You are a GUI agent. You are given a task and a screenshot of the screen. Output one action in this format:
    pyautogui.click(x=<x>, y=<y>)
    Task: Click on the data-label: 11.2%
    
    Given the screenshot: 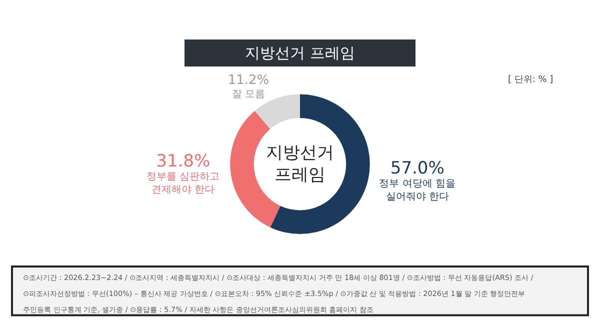 What is the action you would take?
    pyautogui.click(x=249, y=80)
    